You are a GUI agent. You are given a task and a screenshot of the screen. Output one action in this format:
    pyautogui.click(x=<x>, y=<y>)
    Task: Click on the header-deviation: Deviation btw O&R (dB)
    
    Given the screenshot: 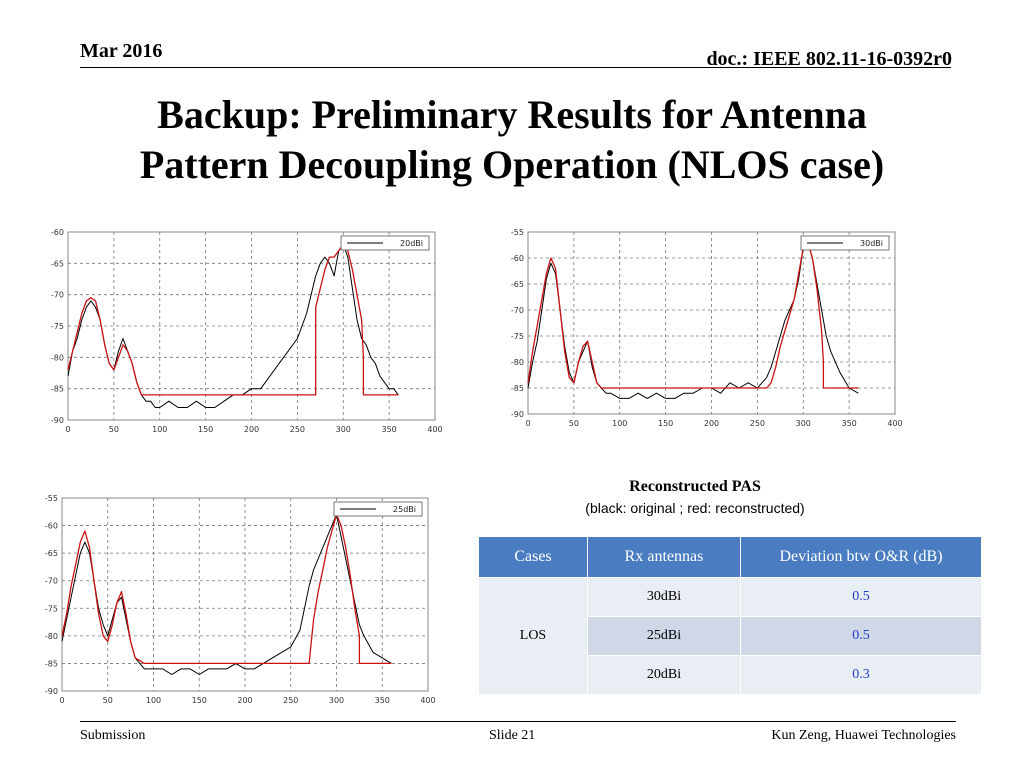 What is the action you would take?
    pyautogui.click(x=861, y=557)
    